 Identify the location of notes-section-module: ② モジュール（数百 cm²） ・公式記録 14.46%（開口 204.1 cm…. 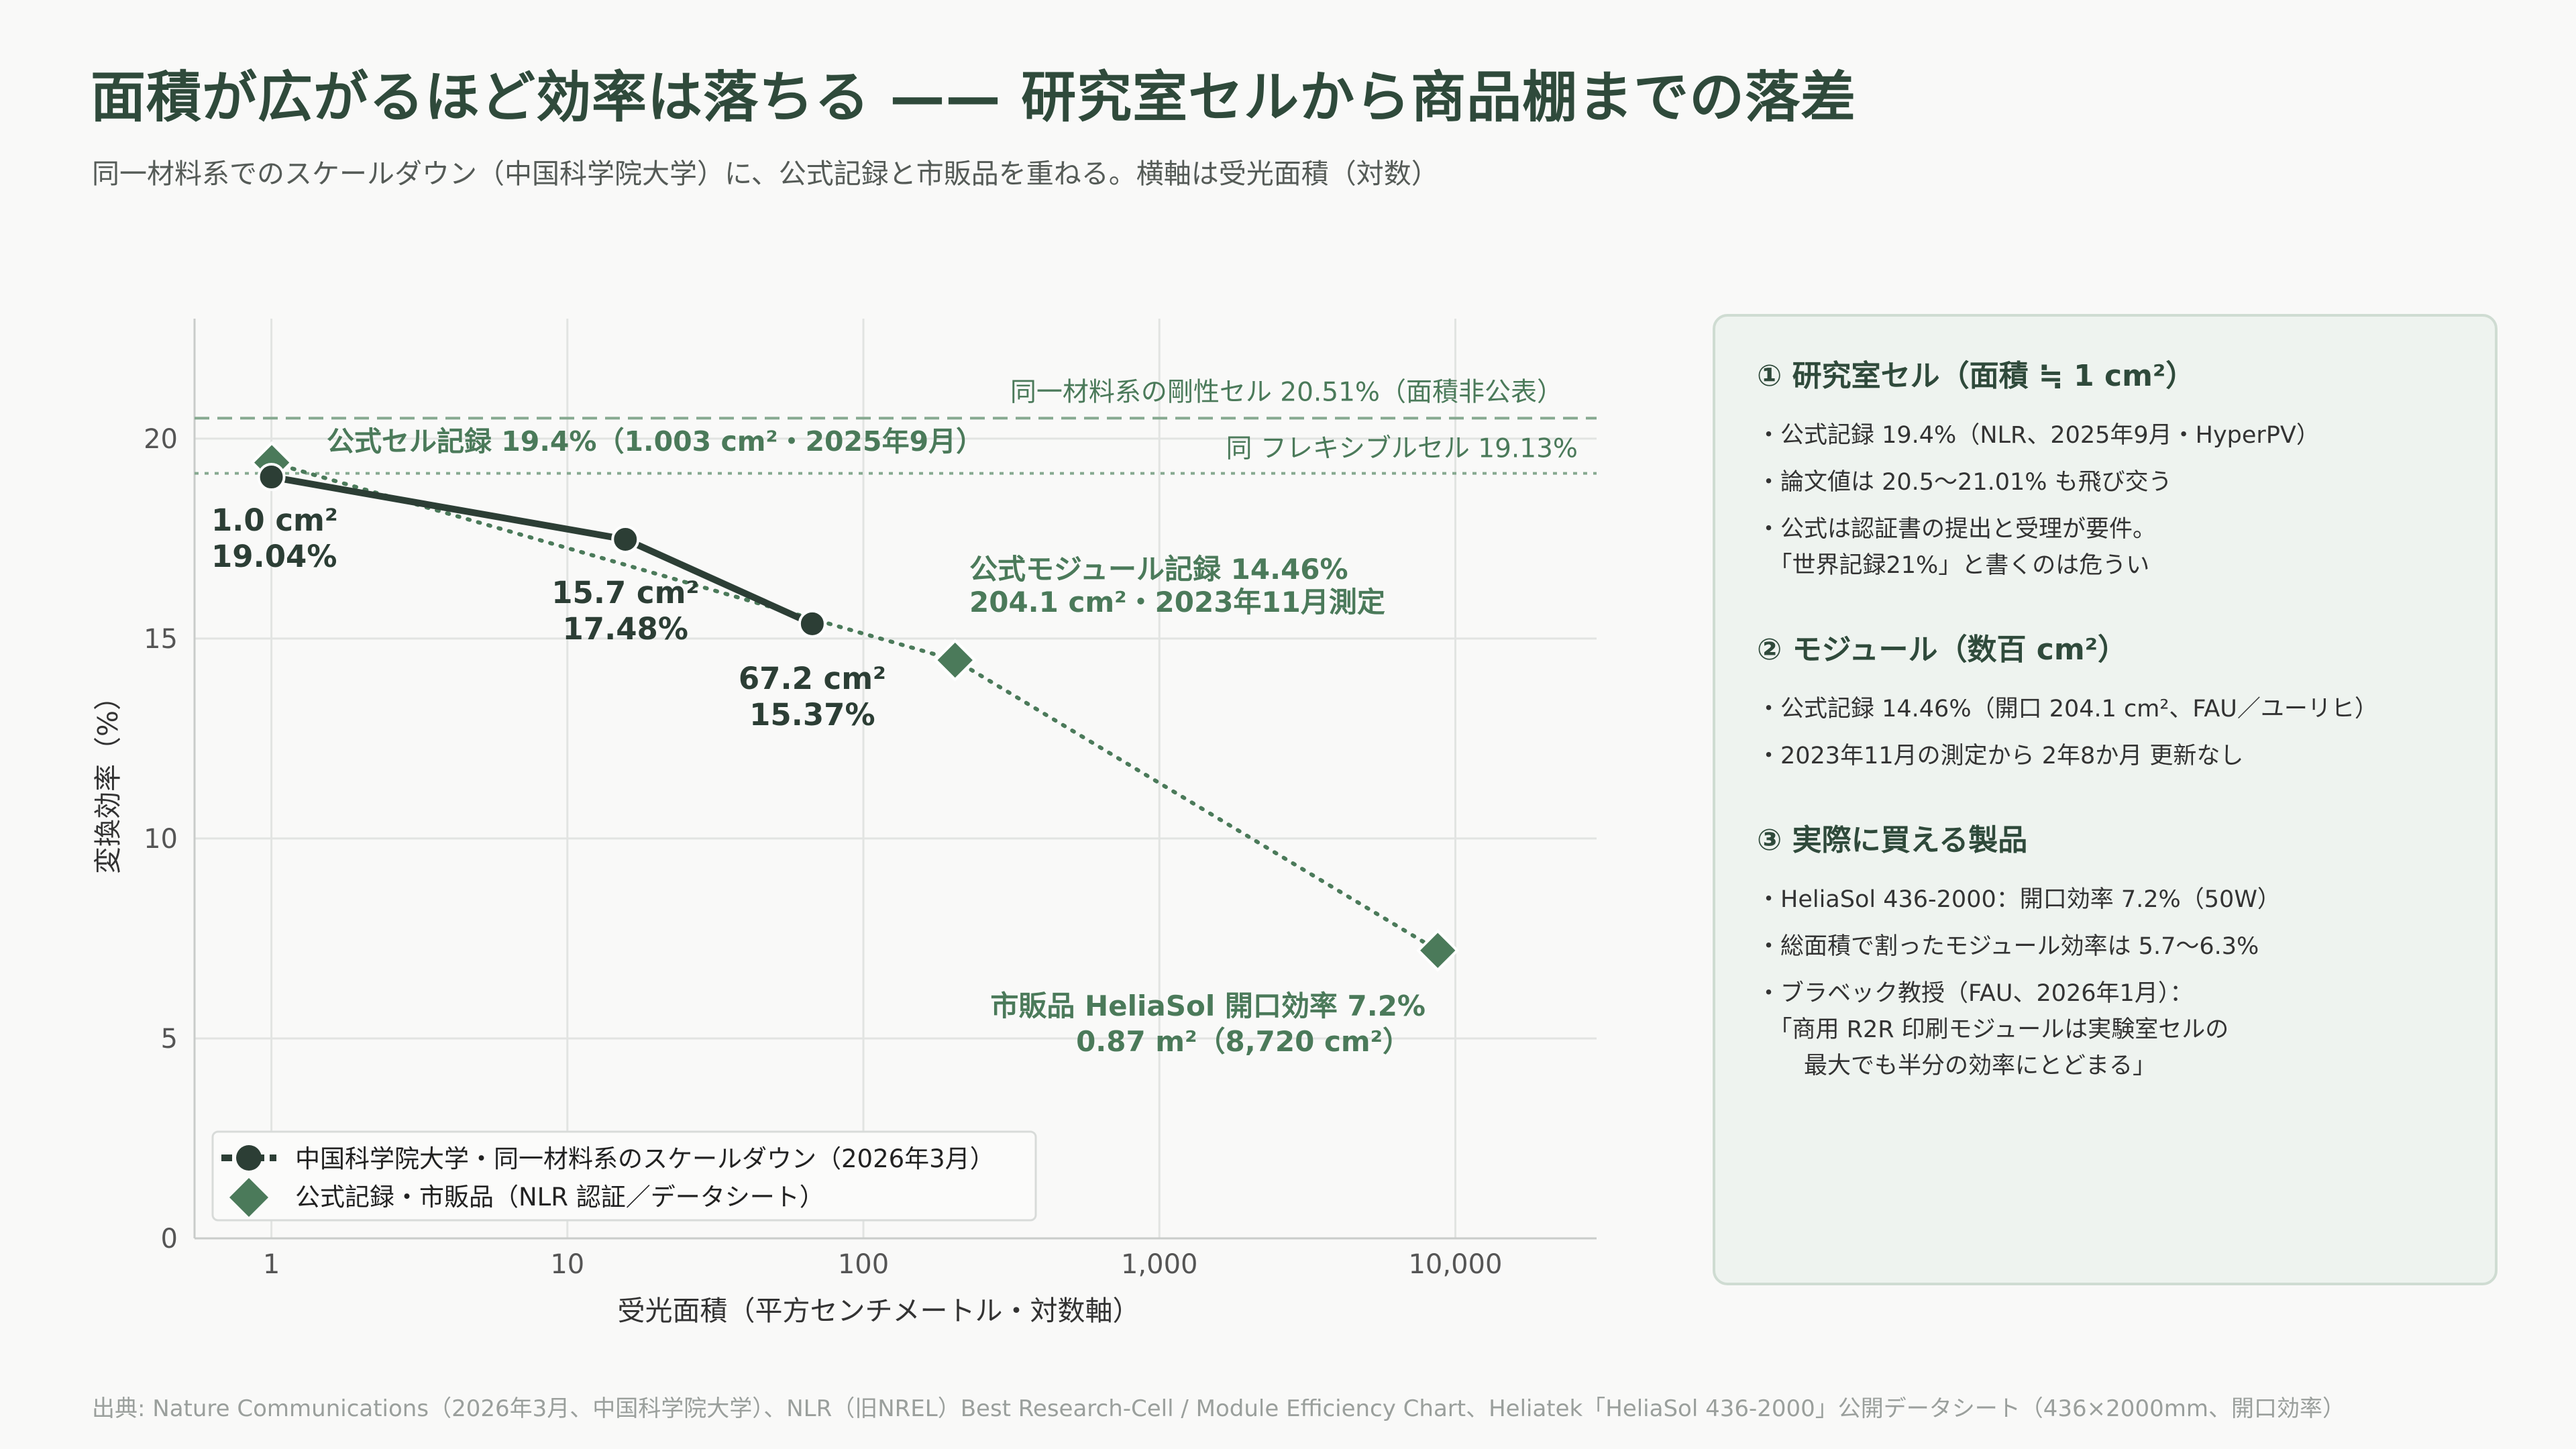
(2107, 699).